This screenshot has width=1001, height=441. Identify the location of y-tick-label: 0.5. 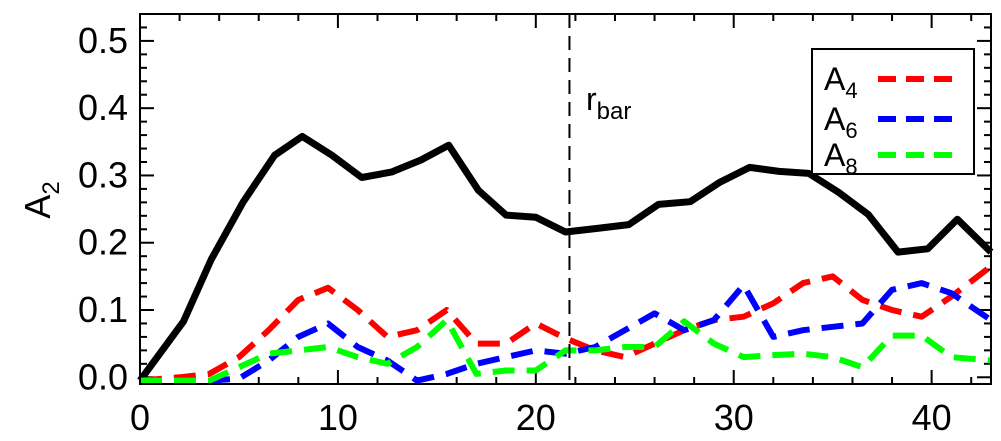
(103, 40).